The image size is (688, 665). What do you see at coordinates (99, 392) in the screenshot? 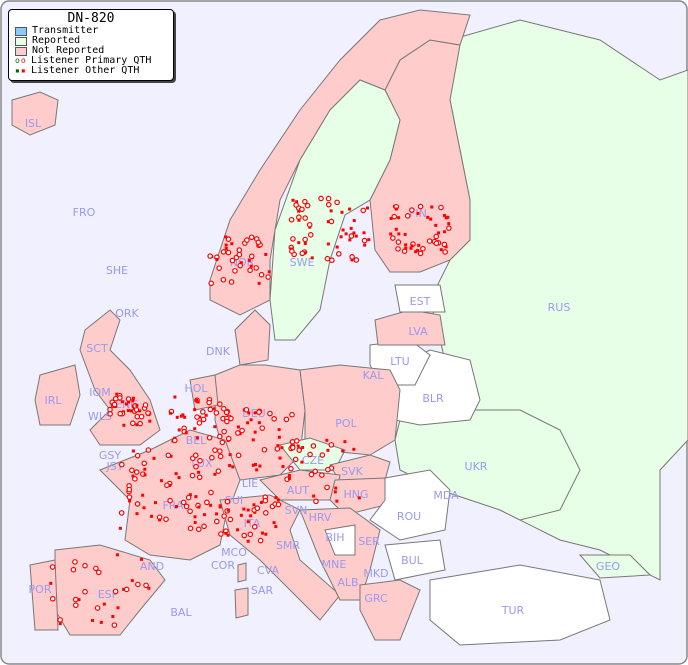
I see `country-label-iom: IOM` at bounding box center [99, 392].